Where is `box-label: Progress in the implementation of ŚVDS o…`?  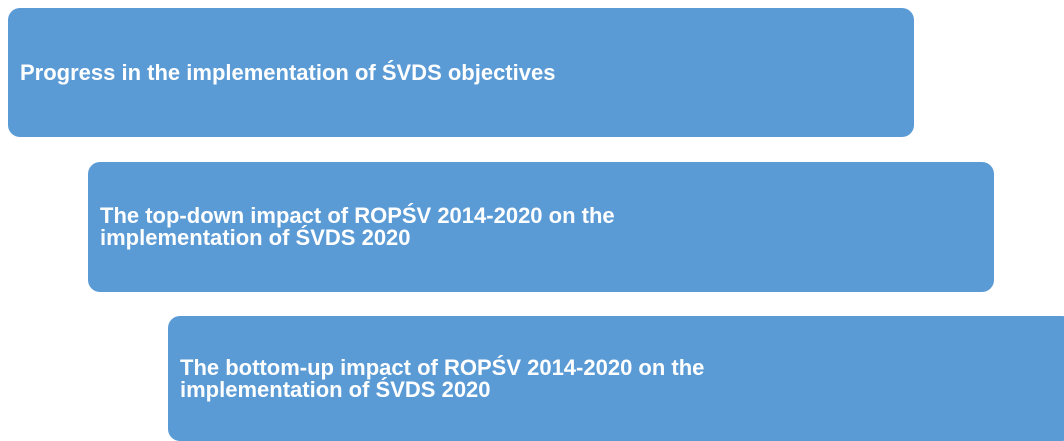
box-label: Progress in the implementation of ŚVDS o… is located at coordinates (288, 72).